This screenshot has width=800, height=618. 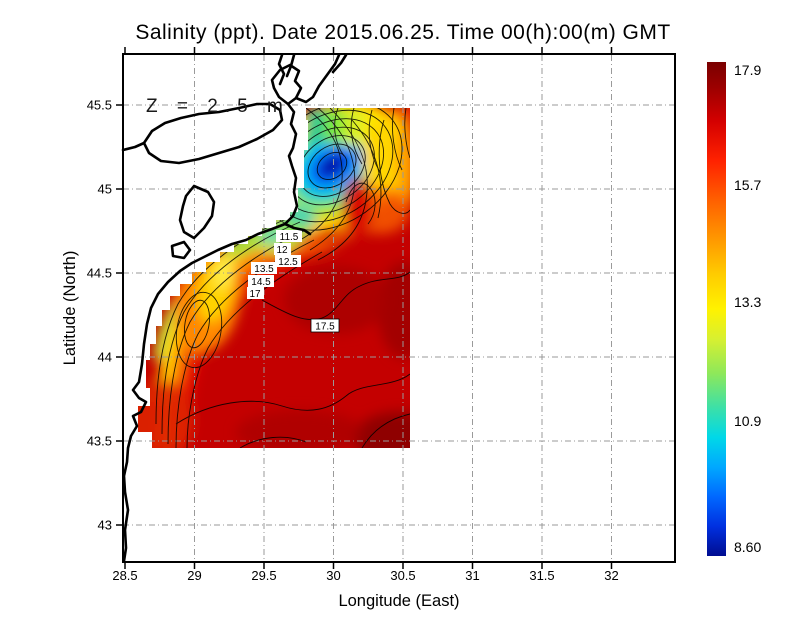 What do you see at coordinates (99, 105) in the screenshot?
I see `y-tick-label: 45.5` at bounding box center [99, 105].